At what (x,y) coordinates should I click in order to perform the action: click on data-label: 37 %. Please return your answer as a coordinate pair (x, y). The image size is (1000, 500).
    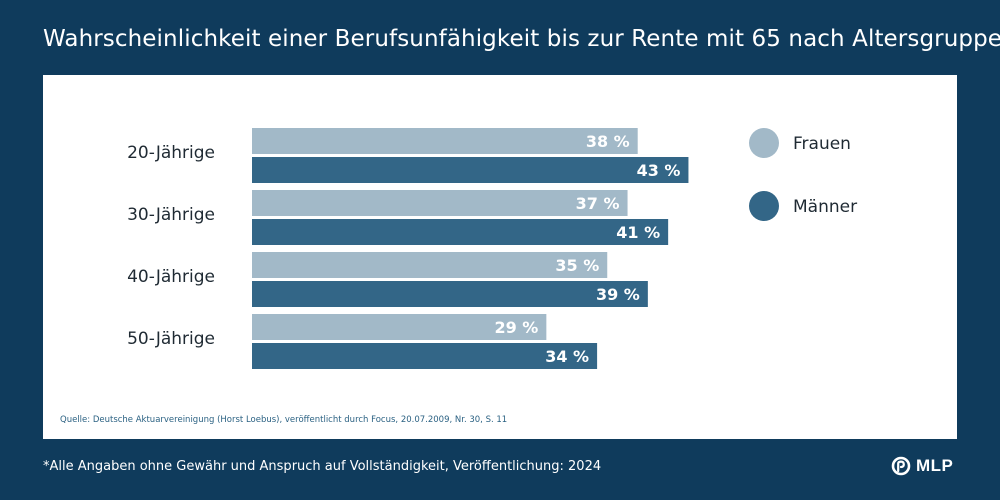
    Looking at the image, I should click on (598, 203).